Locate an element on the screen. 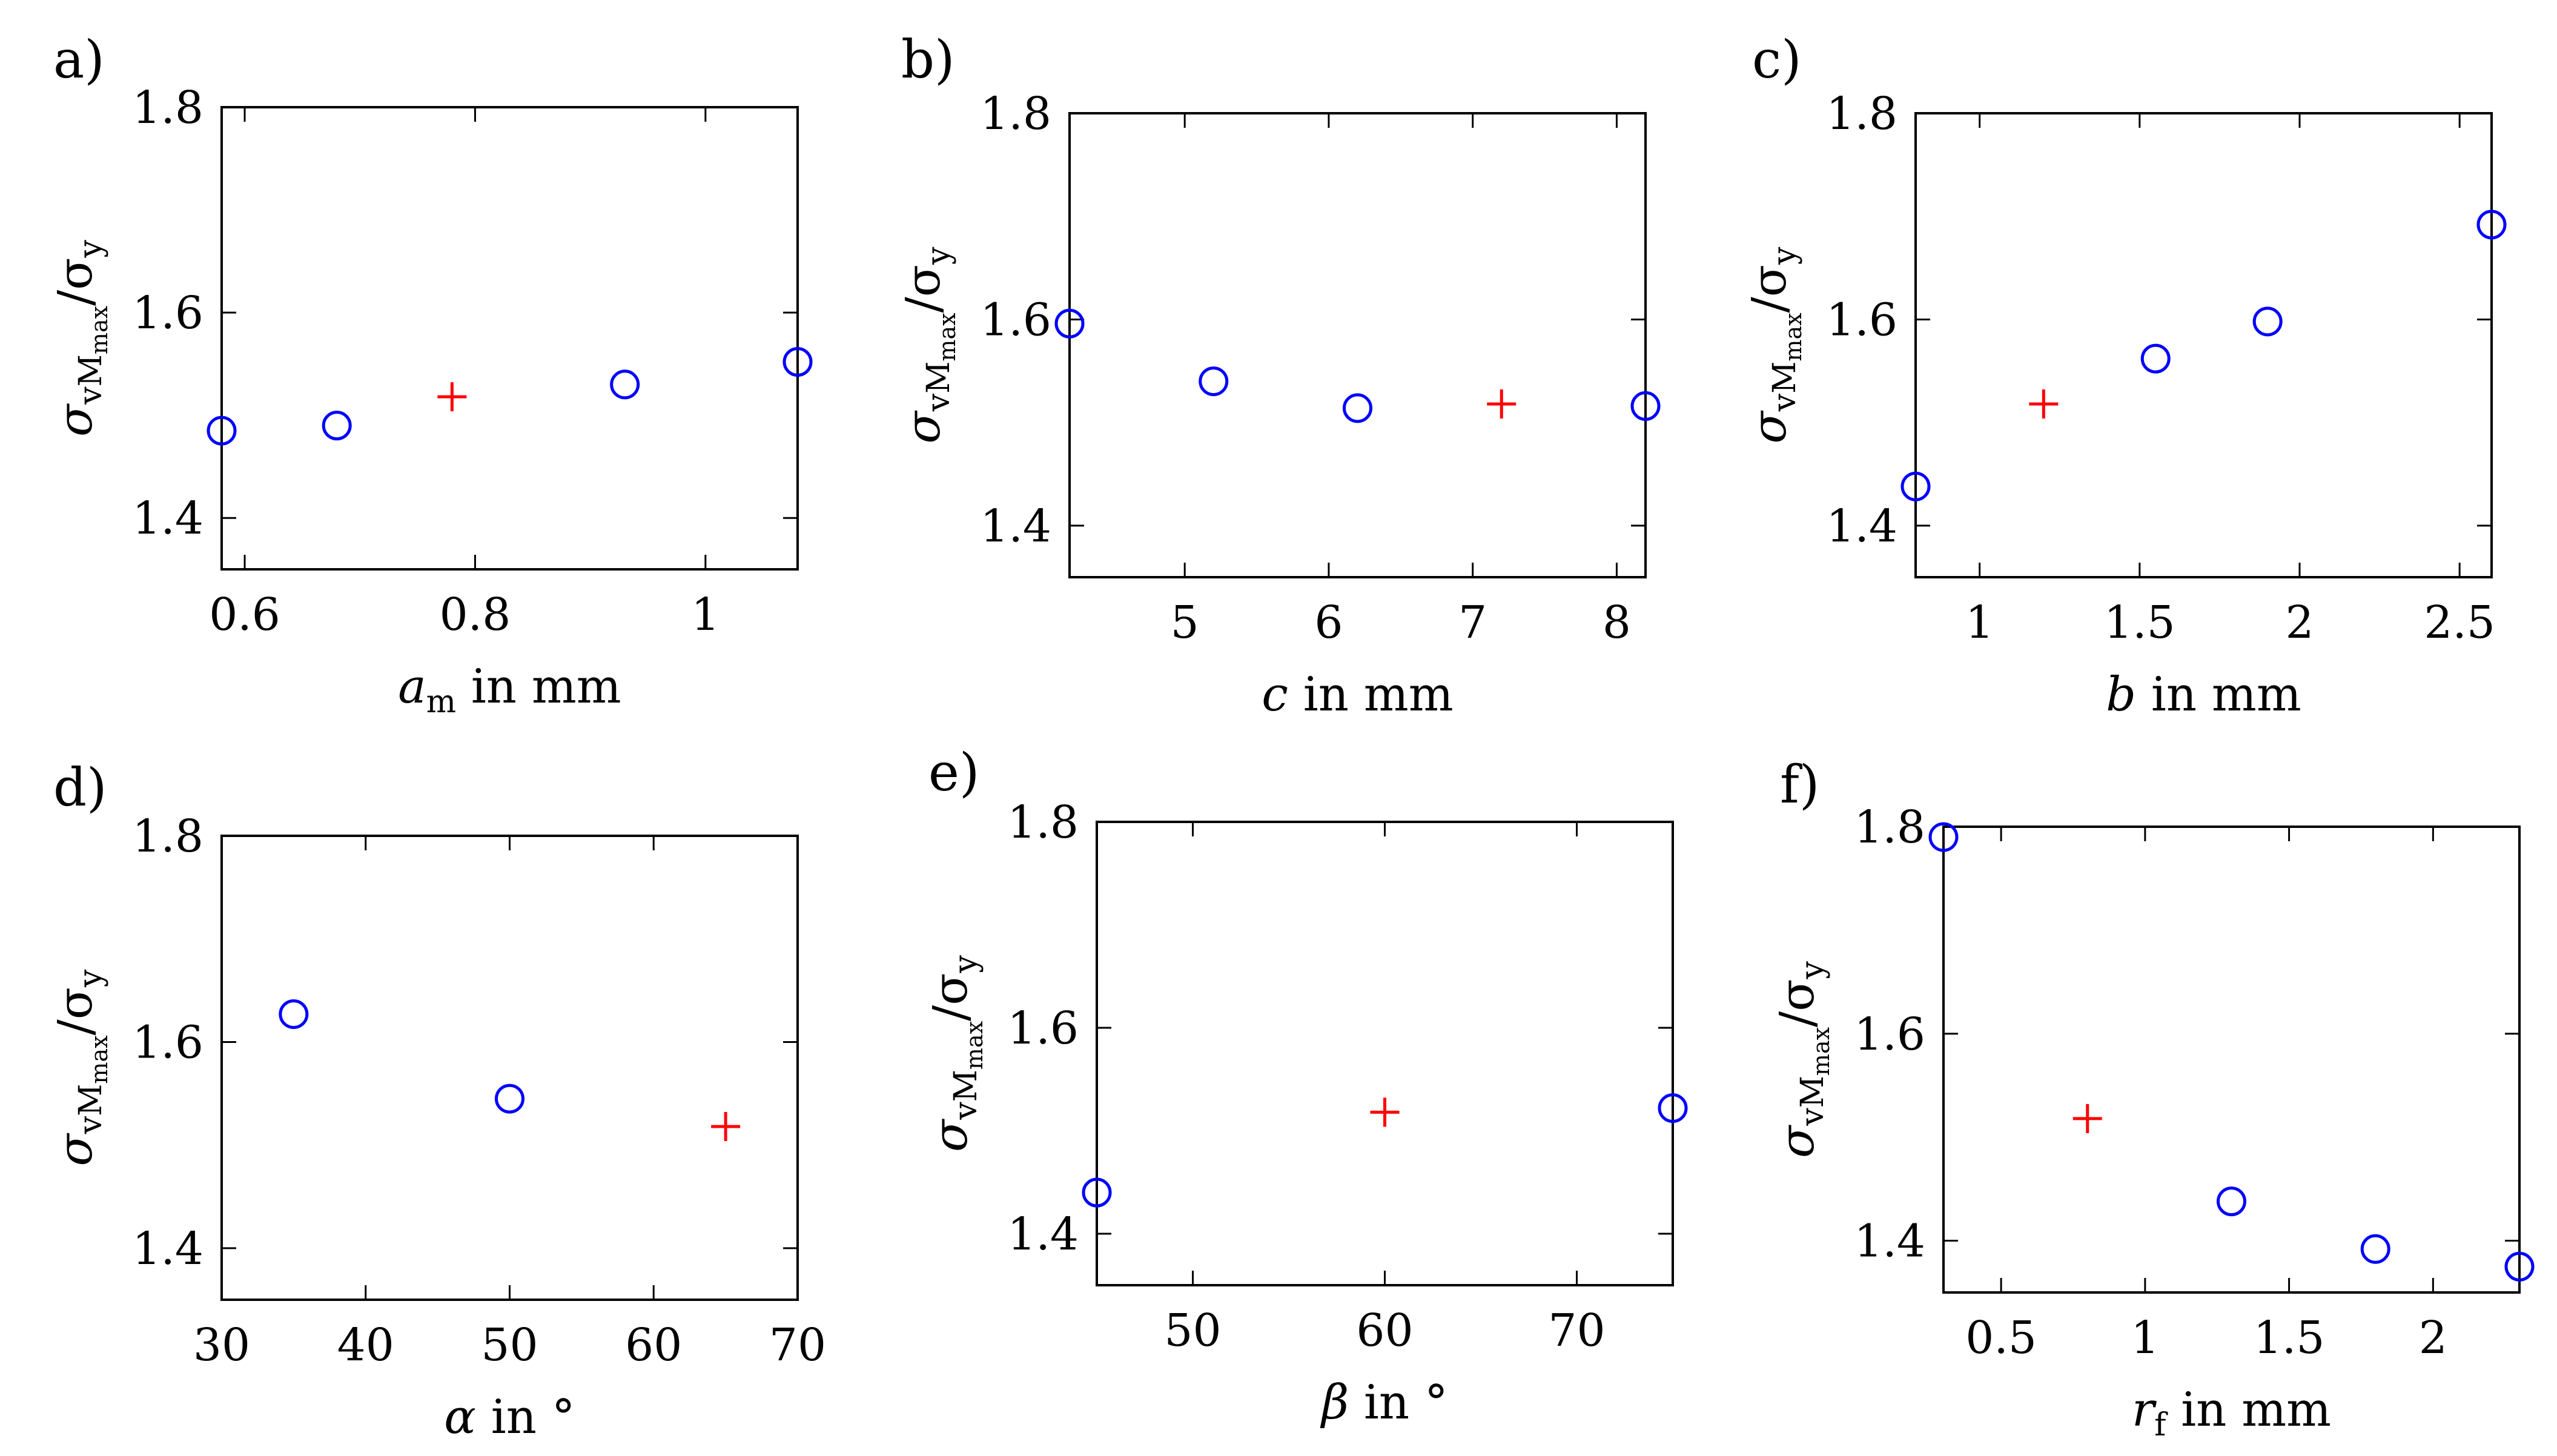 The width and height of the screenshot is (2557, 1456). x-axis-label: am in mm is located at coordinates (510, 690).